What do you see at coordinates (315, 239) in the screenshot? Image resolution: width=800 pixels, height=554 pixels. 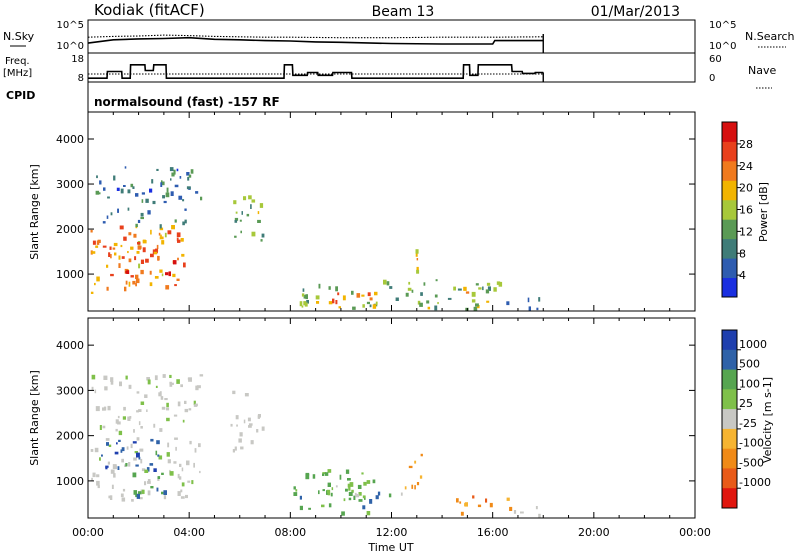 I see `power-cells` at bounding box center [315, 239].